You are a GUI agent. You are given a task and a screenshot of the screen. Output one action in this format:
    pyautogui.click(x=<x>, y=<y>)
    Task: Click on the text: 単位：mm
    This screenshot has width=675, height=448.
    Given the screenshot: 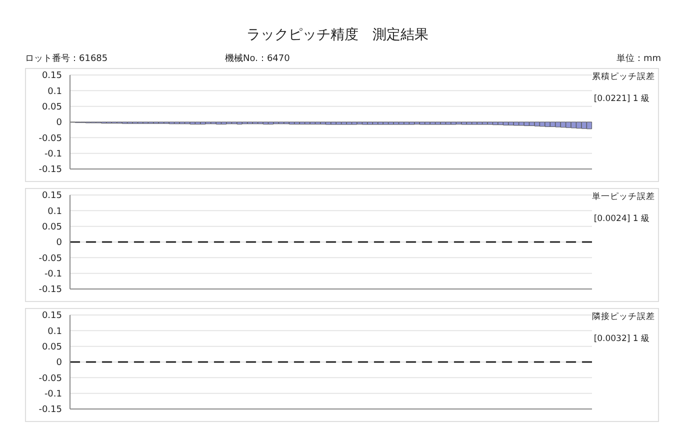 What is the action you would take?
    pyautogui.click(x=638, y=58)
    